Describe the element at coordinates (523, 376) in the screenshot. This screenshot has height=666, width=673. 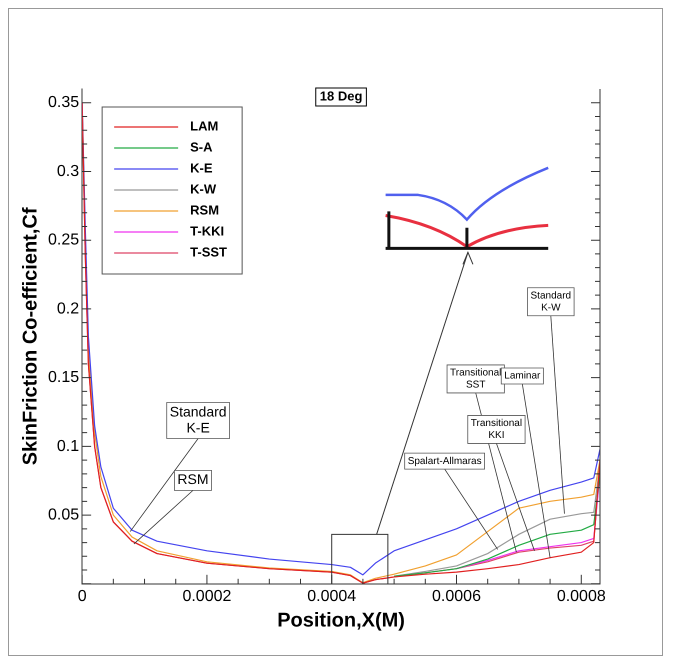
I see `annotation: Laminar` at that location.